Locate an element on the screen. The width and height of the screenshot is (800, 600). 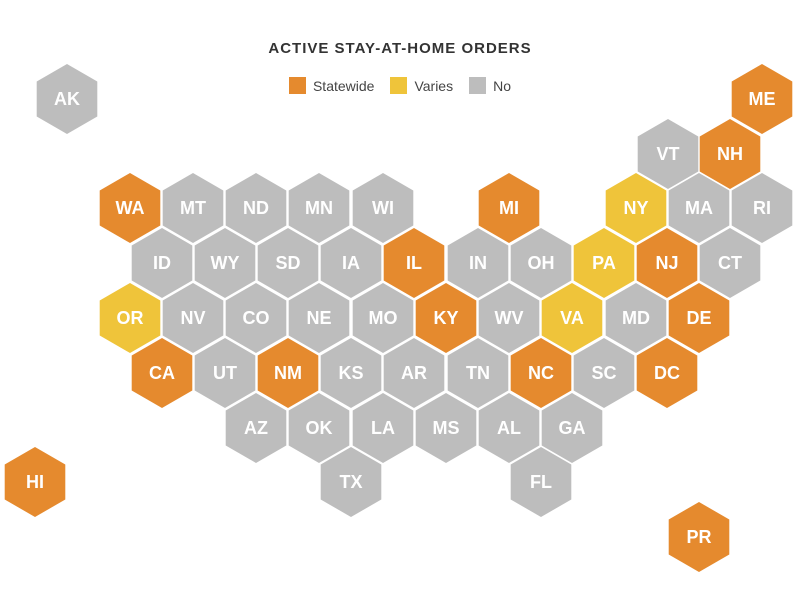
hex-shape-la is located at coordinates (383, 428).